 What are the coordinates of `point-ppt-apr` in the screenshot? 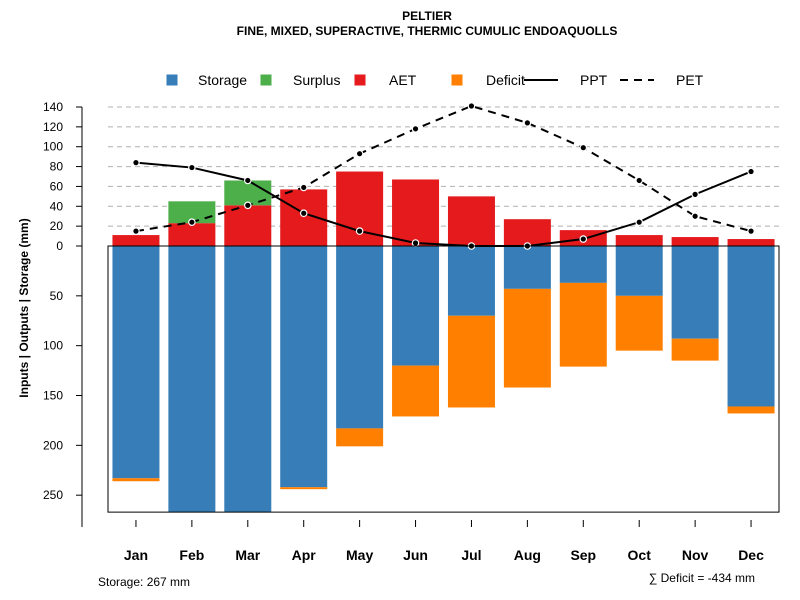 It's located at (303, 213).